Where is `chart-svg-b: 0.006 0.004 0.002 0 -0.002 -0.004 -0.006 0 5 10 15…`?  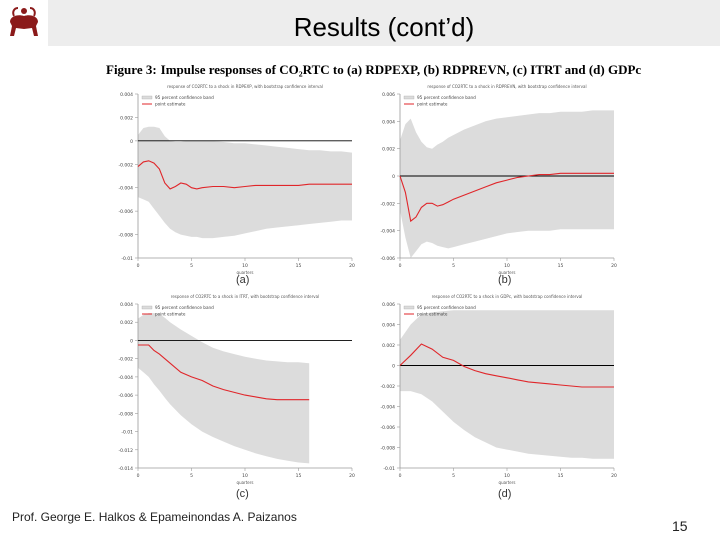 chart-svg-b: 0.006 0.004 0.002 0 -0.002 -0.004 -0.006 0 5 10 15… is located at coordinates (498, 179).